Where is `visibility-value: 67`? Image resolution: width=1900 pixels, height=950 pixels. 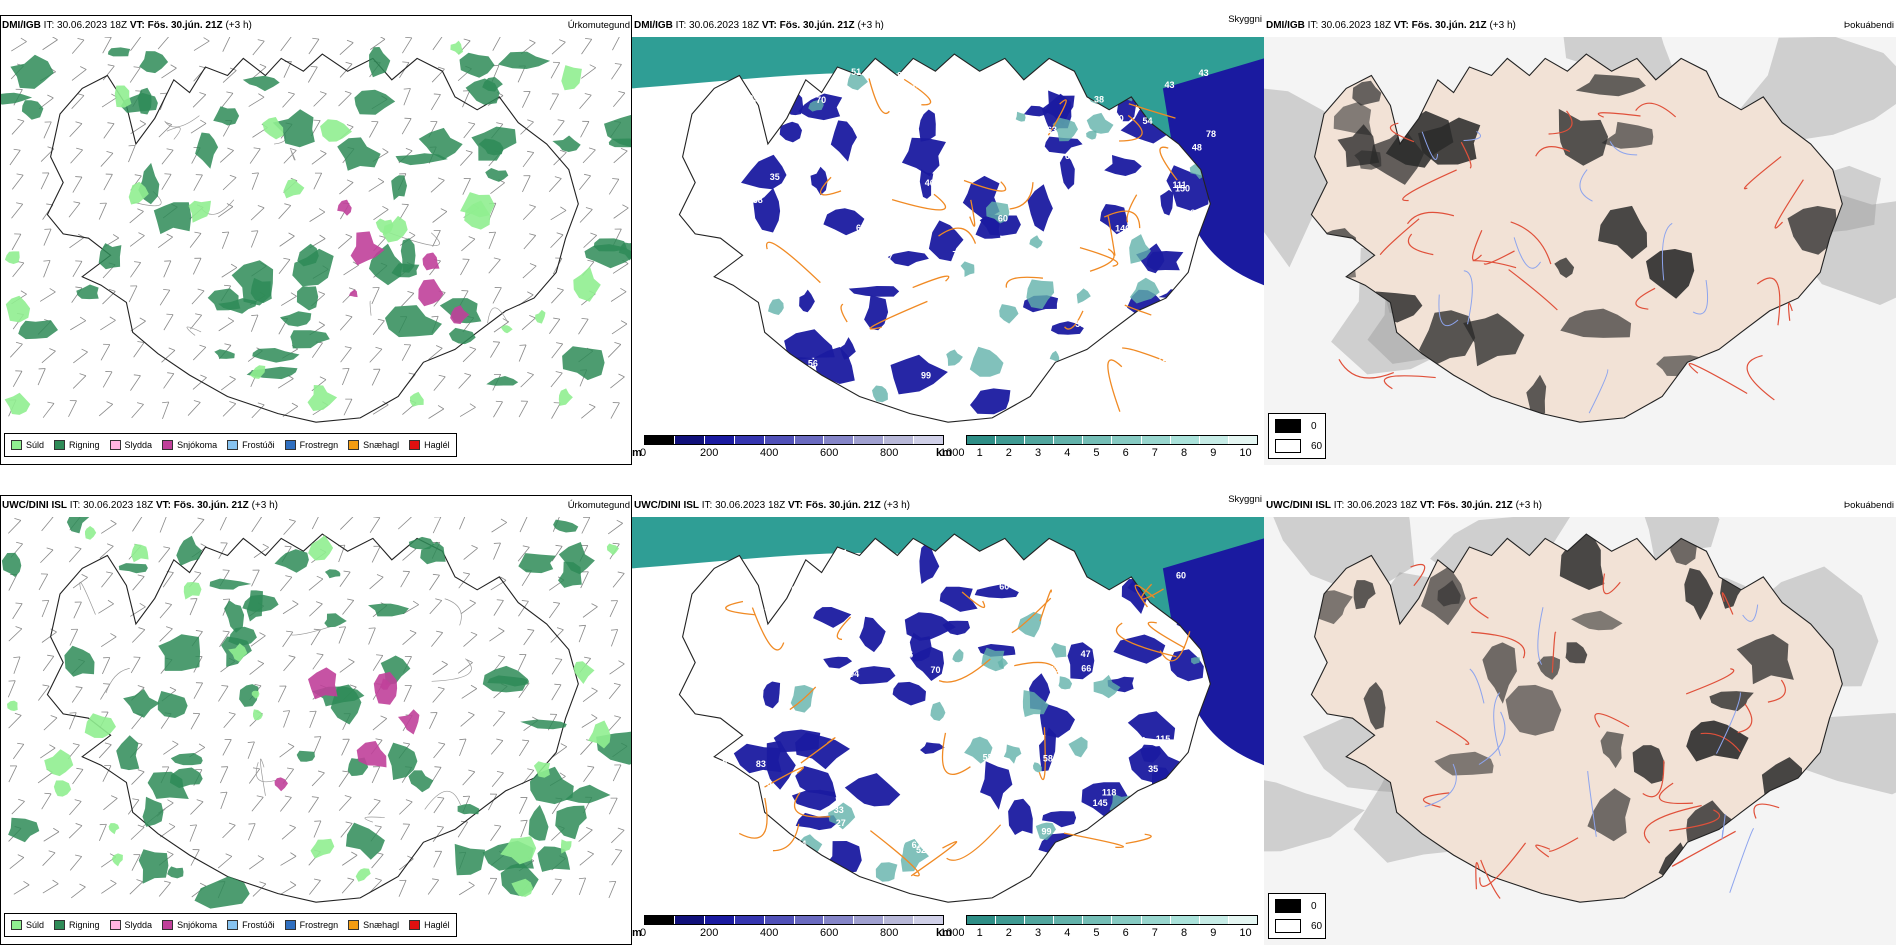 visibility-value: 67 is located at coordinates (911, 784).